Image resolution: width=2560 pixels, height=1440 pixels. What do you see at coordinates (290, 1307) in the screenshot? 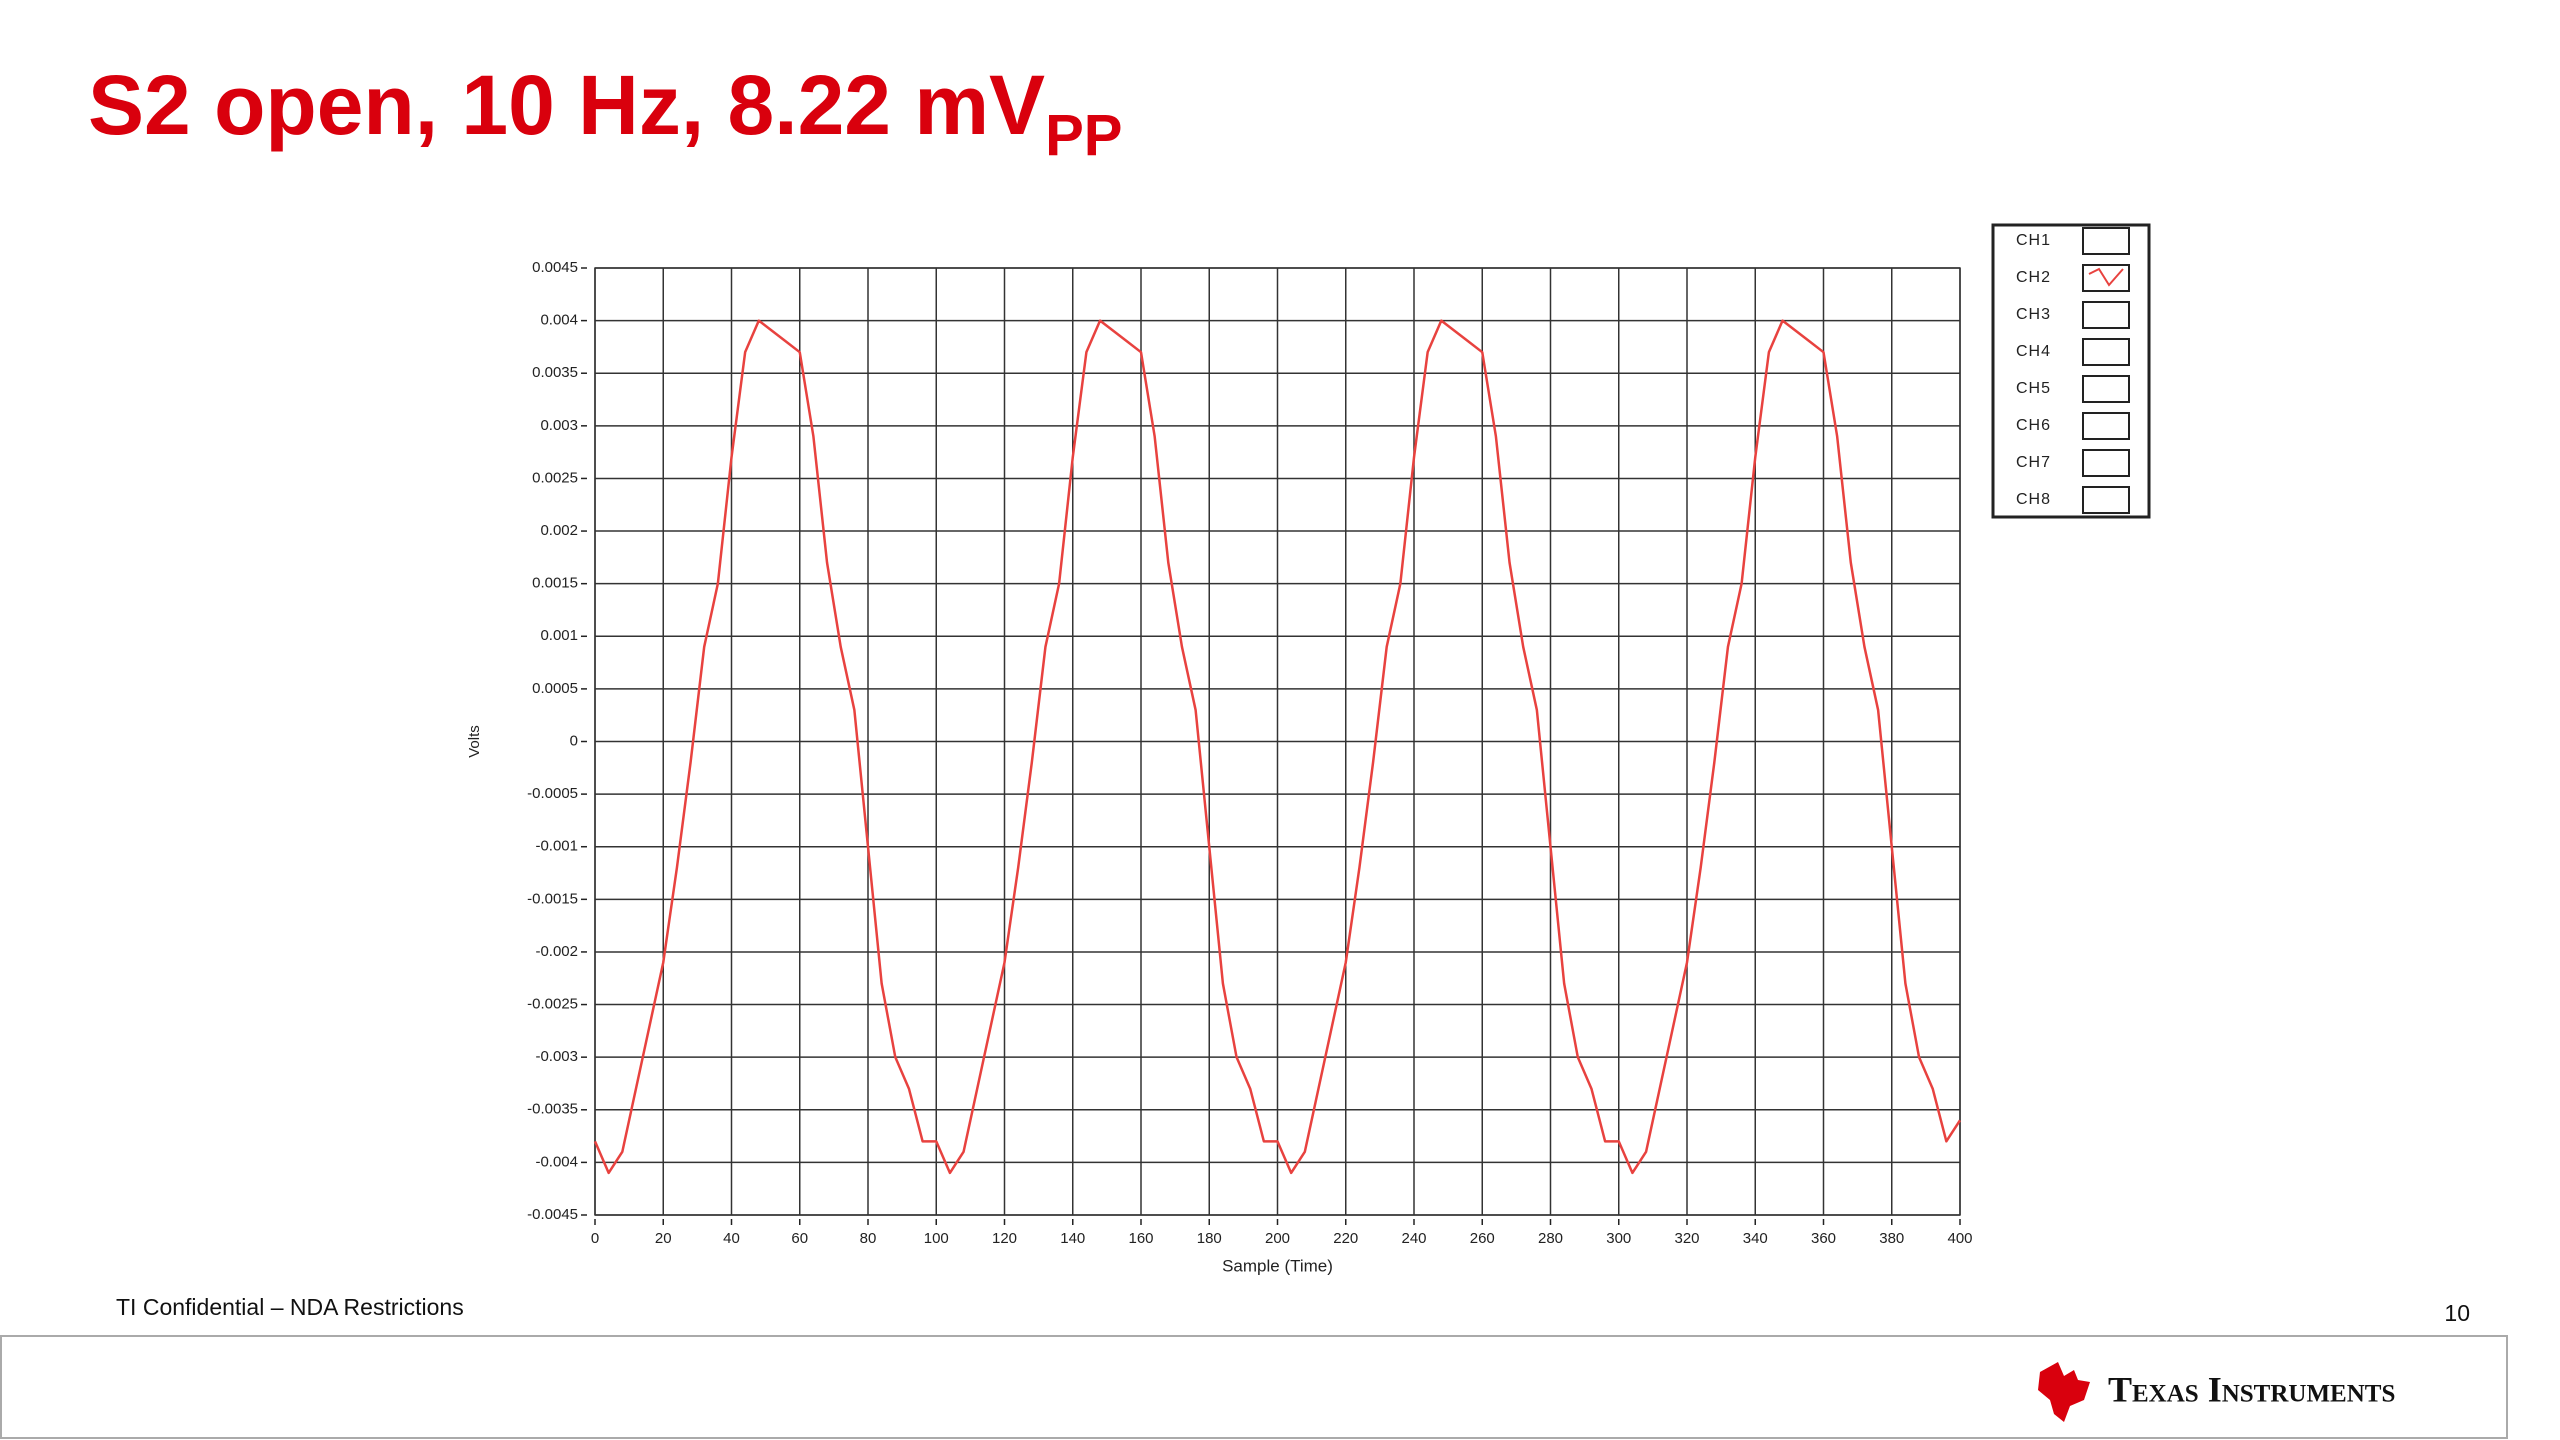
I see `confidential-note: TI Confidential – NDA Restrictions` at bounding box center [290, 1307].